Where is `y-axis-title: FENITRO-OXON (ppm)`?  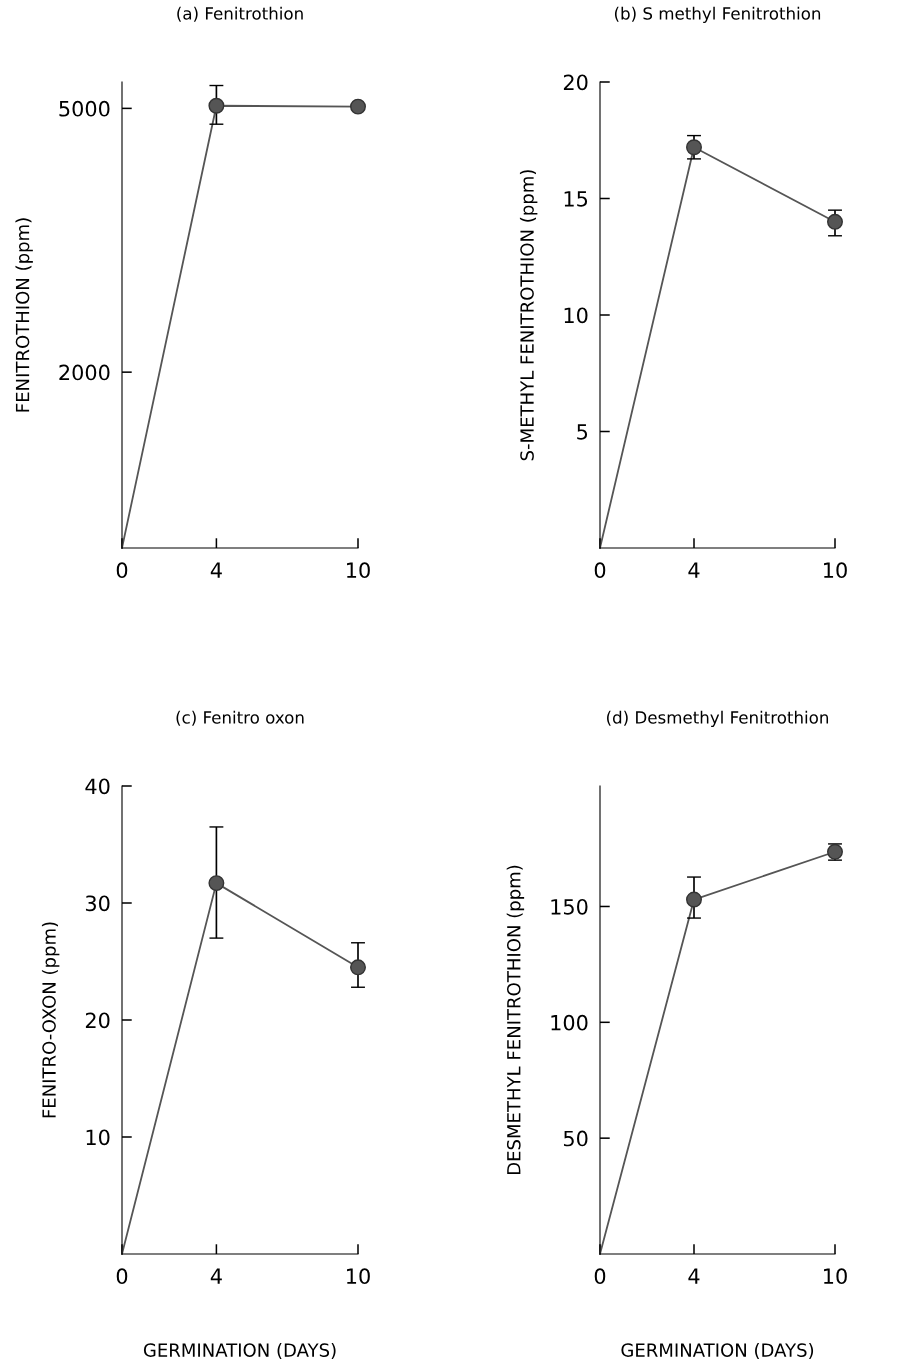 y-axis-title: FENITRO-OXON (ppm) is located at coordinates (50, 1020).